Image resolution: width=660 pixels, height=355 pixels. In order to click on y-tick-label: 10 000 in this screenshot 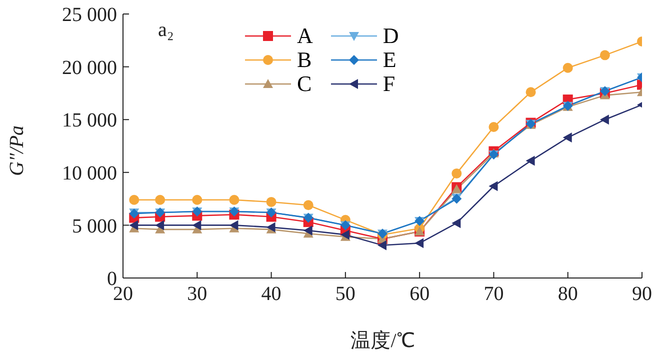, I will do `click(89, 173)`.